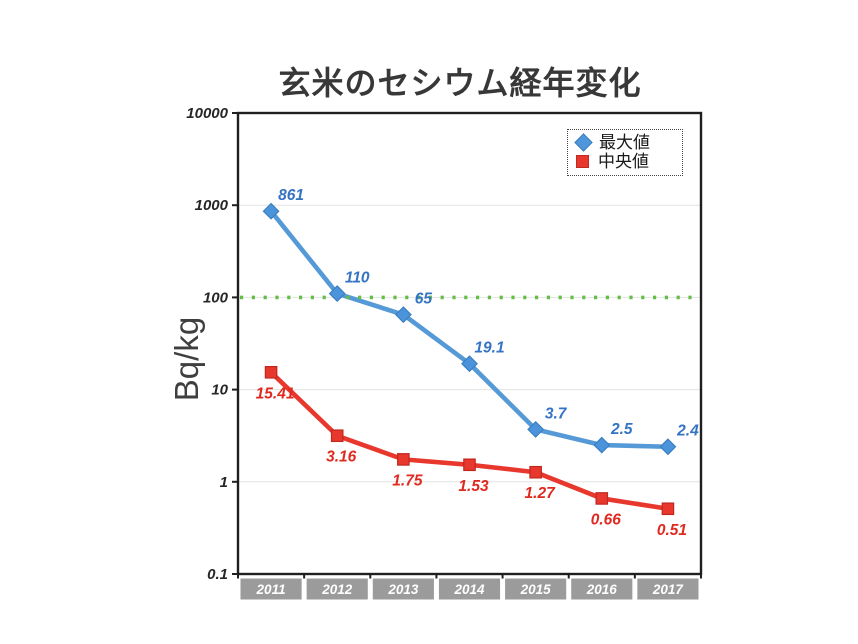  Describe the element at coordinates (602, 445) in the screenshot. I see `marker-max-2016` at that location.